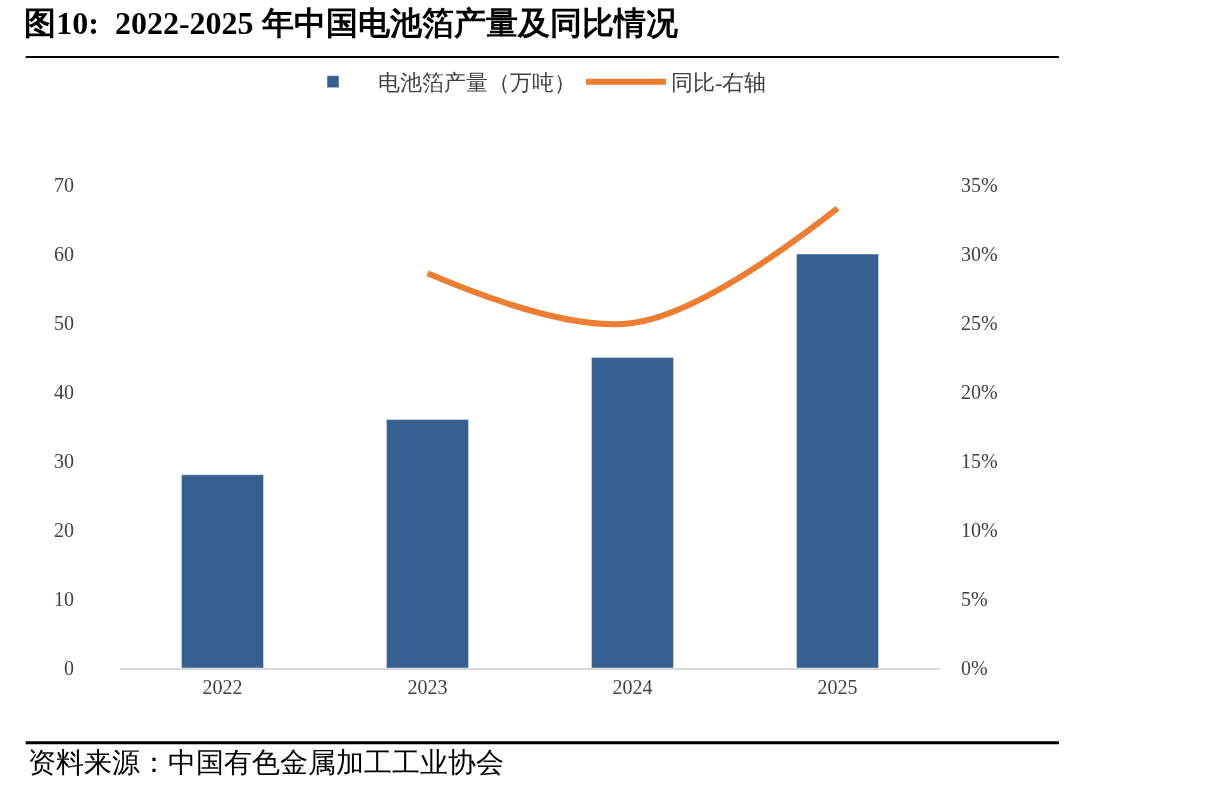 This screenshot has height=803, width=1213. Describe the element at coordinates (64, 392) in the screenshot. I see `y-tick-label: 40` at that location.